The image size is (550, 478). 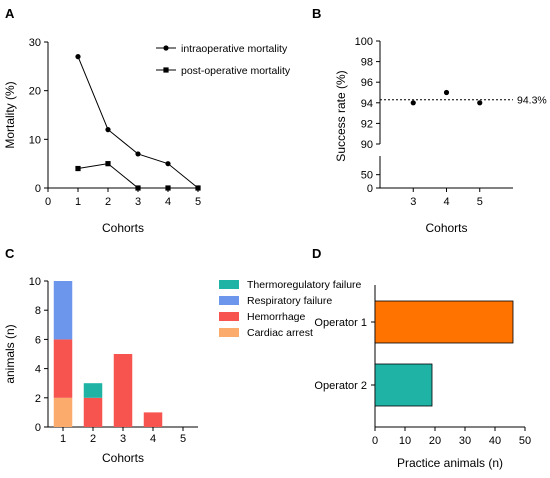 I want to click on d-x-tick-label: 0, so click(x=375, y=441).